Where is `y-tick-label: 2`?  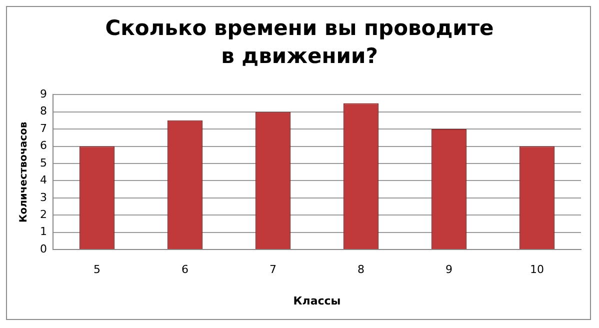
y-tick-label: 2 is located at coordinates (43, 215).